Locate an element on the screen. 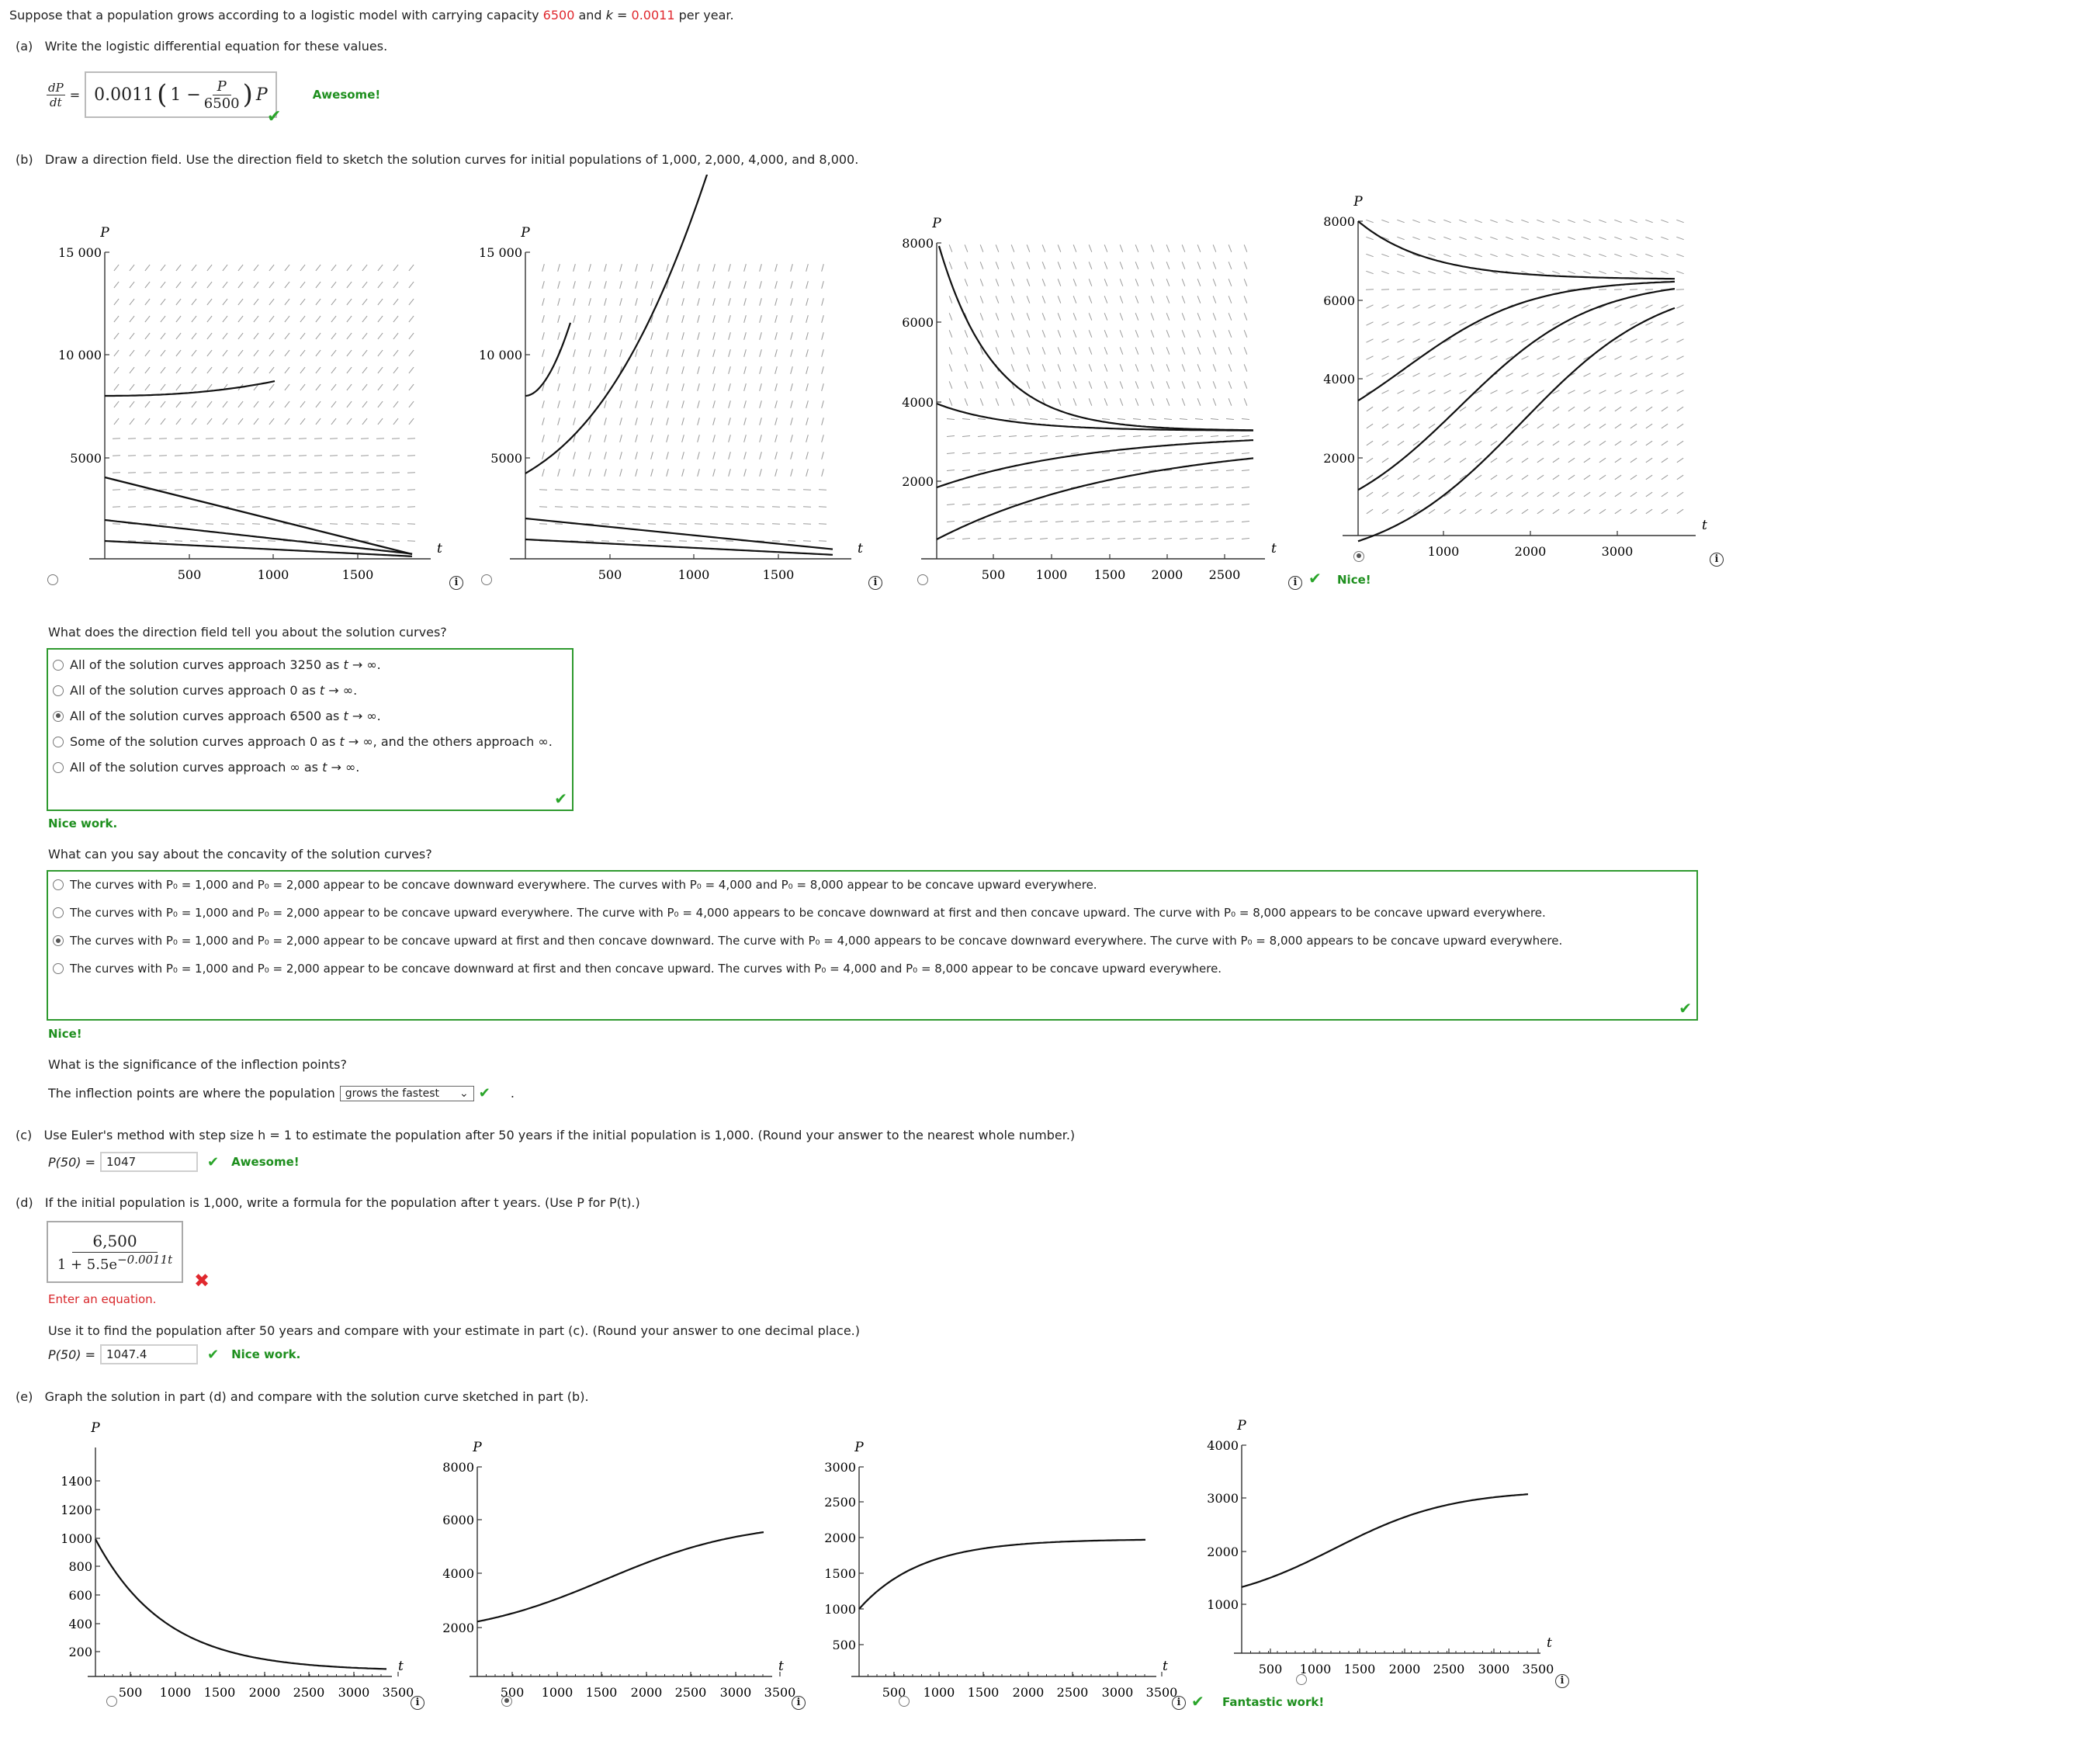 Image resolution: width=2100 pixels, height=1737 pixels. euler-estimate-input: 1047 is located at coordinates (148, 1162).